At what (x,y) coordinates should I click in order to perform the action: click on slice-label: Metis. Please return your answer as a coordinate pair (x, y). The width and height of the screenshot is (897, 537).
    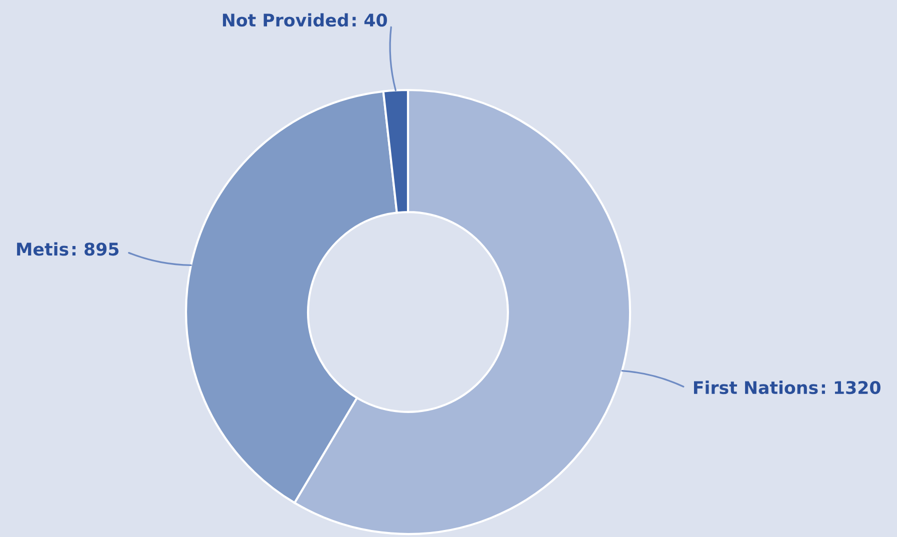
    Looking at the image, I should click on (42, 249).